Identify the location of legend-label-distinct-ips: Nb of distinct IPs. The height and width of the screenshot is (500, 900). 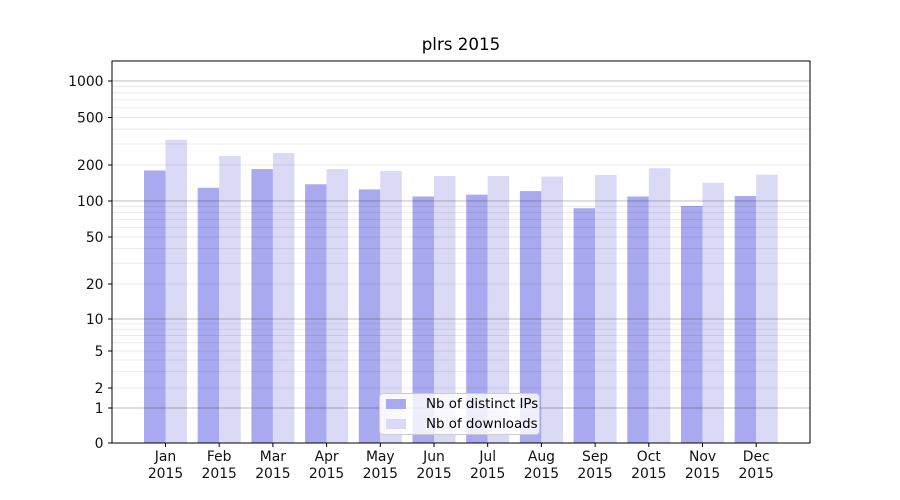
(482, 404).